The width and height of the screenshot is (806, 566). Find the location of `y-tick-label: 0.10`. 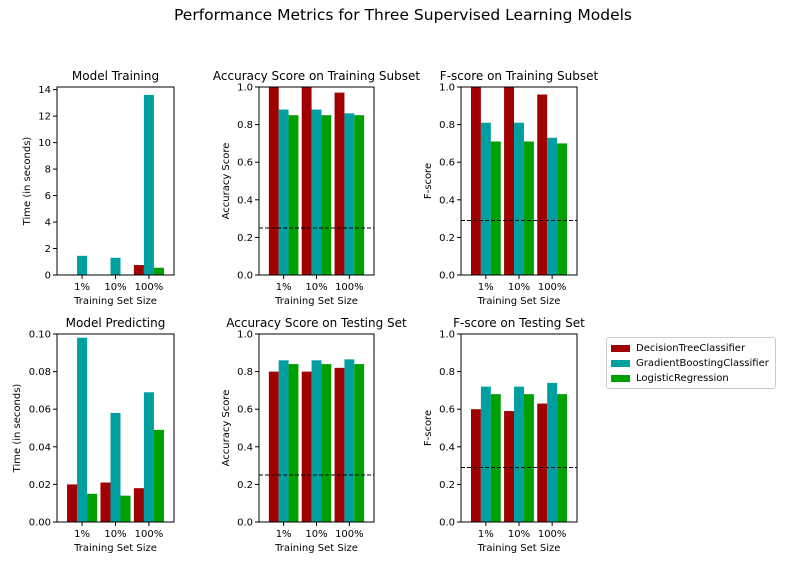

y-tick-label: 0.10 is located at coordinates (40, 335).